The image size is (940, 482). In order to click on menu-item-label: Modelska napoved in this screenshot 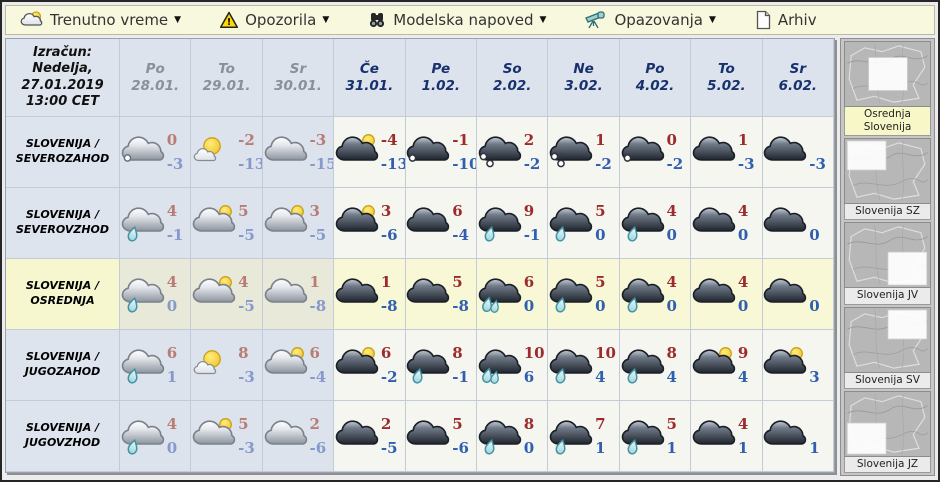, I will do `click(463, 20)`.